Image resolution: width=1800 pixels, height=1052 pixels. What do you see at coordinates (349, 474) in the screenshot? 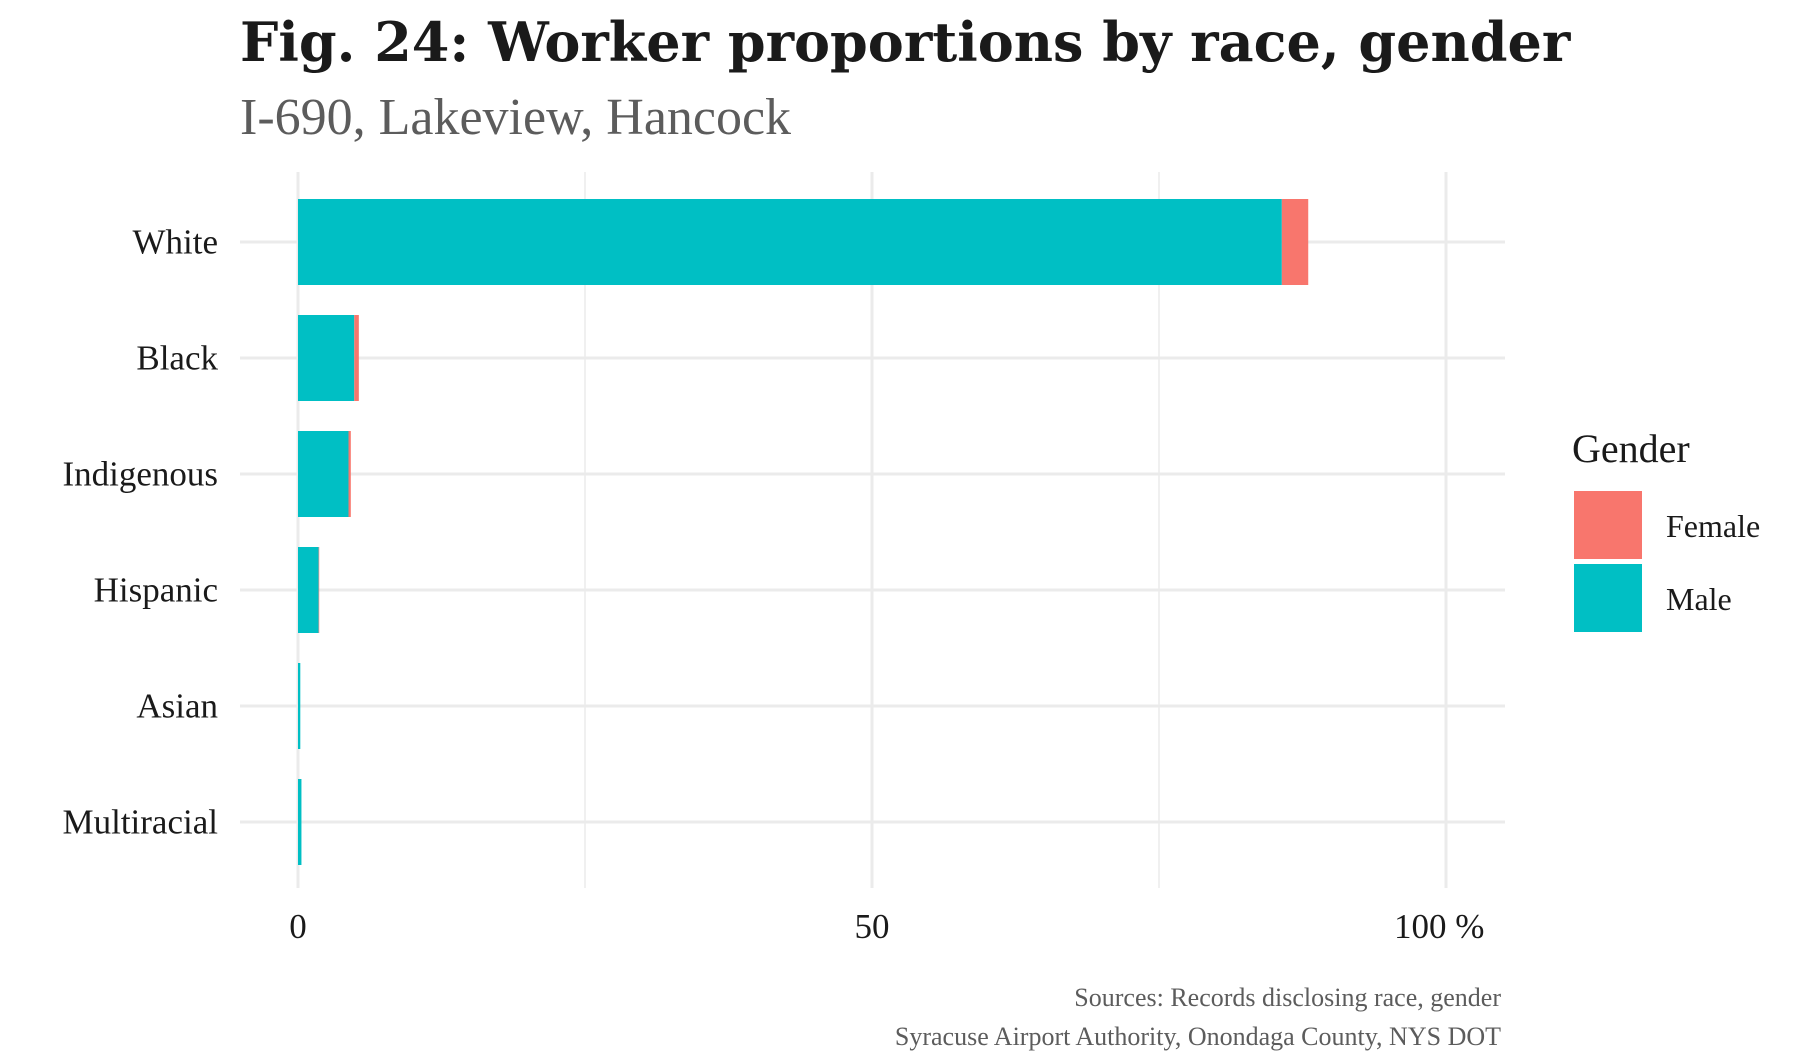
I see `bar-female-indigenous` at bounding box center [349, 474].